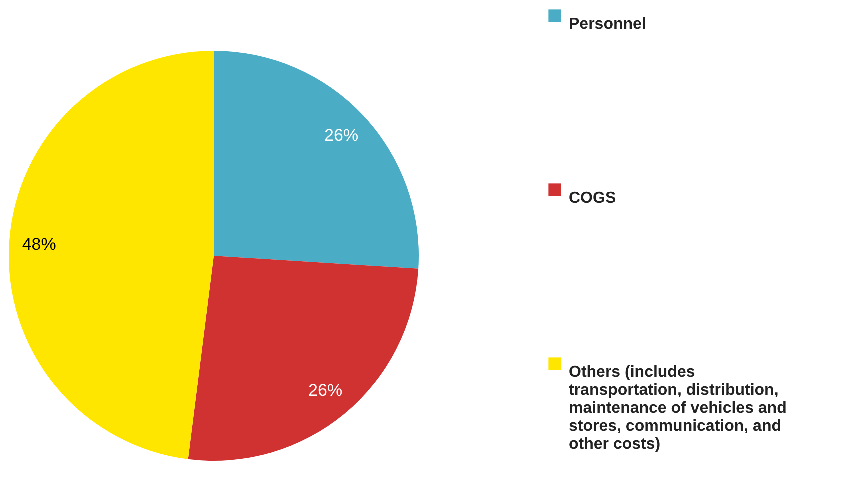 The width and height of the screenshot is (849, 496). What do you see at coordinates (592, 198) in the screenshot?
I see `legend-label: COGS` at bounding box center [592, 198].